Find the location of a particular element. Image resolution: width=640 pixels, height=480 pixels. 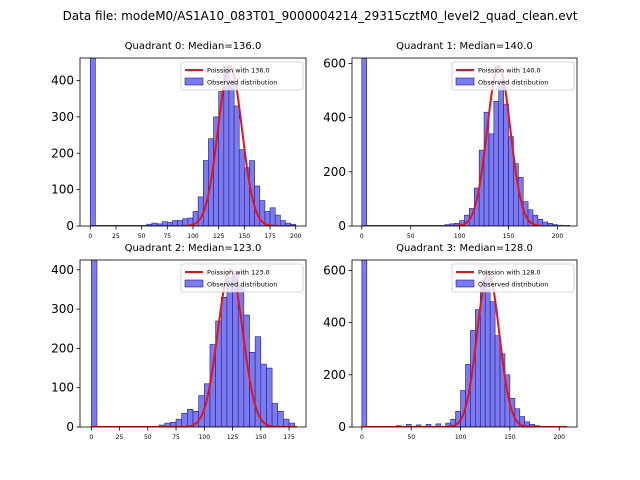

legend: Poission with 140.0 Observed distribution is located at coordinates (513, 76).